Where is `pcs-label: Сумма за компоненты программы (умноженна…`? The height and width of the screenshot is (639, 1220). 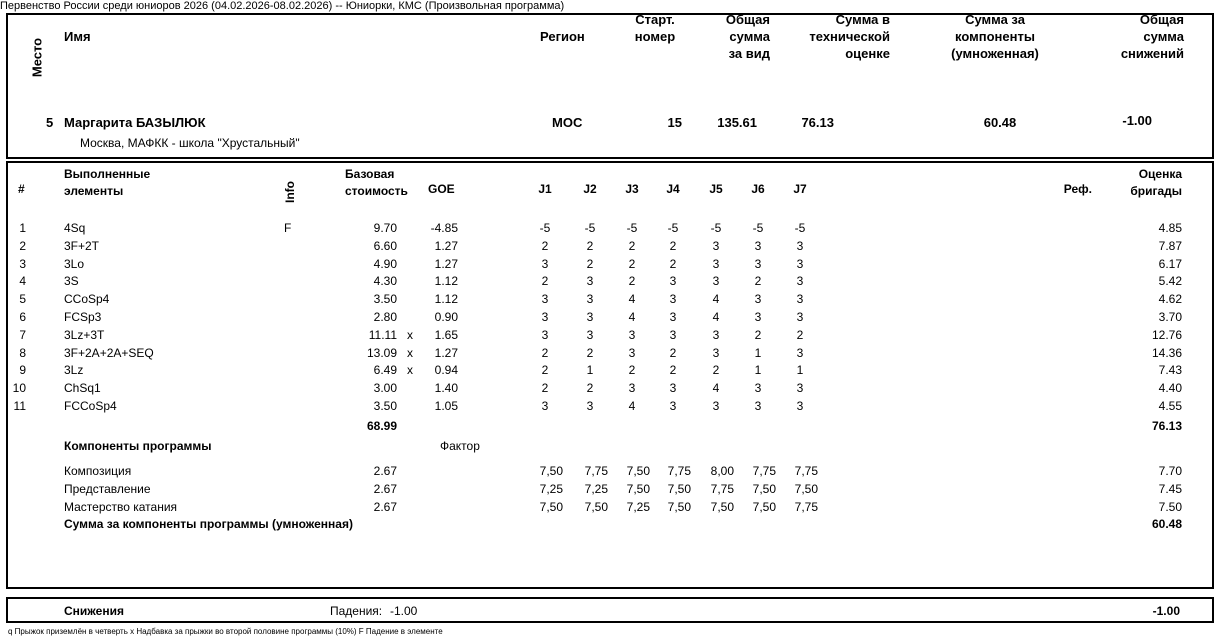 pcs-label: Сумма за компоненты программы (умноженна… is located at coordinates (208, 524).